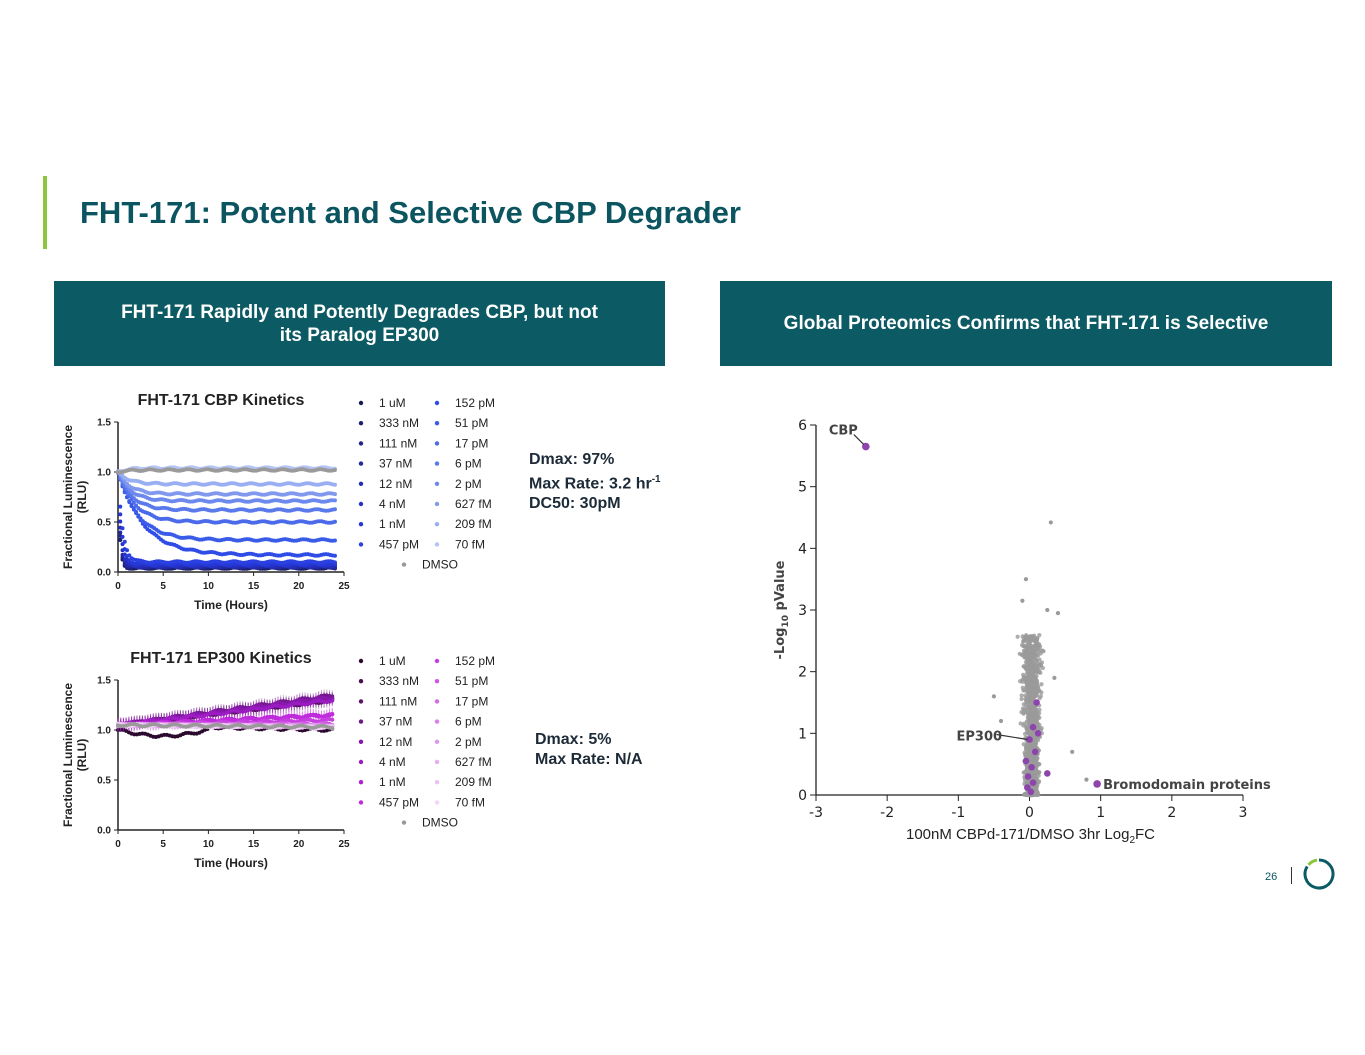  I want to click on legend-label: 12 nM, so click(395, 742).